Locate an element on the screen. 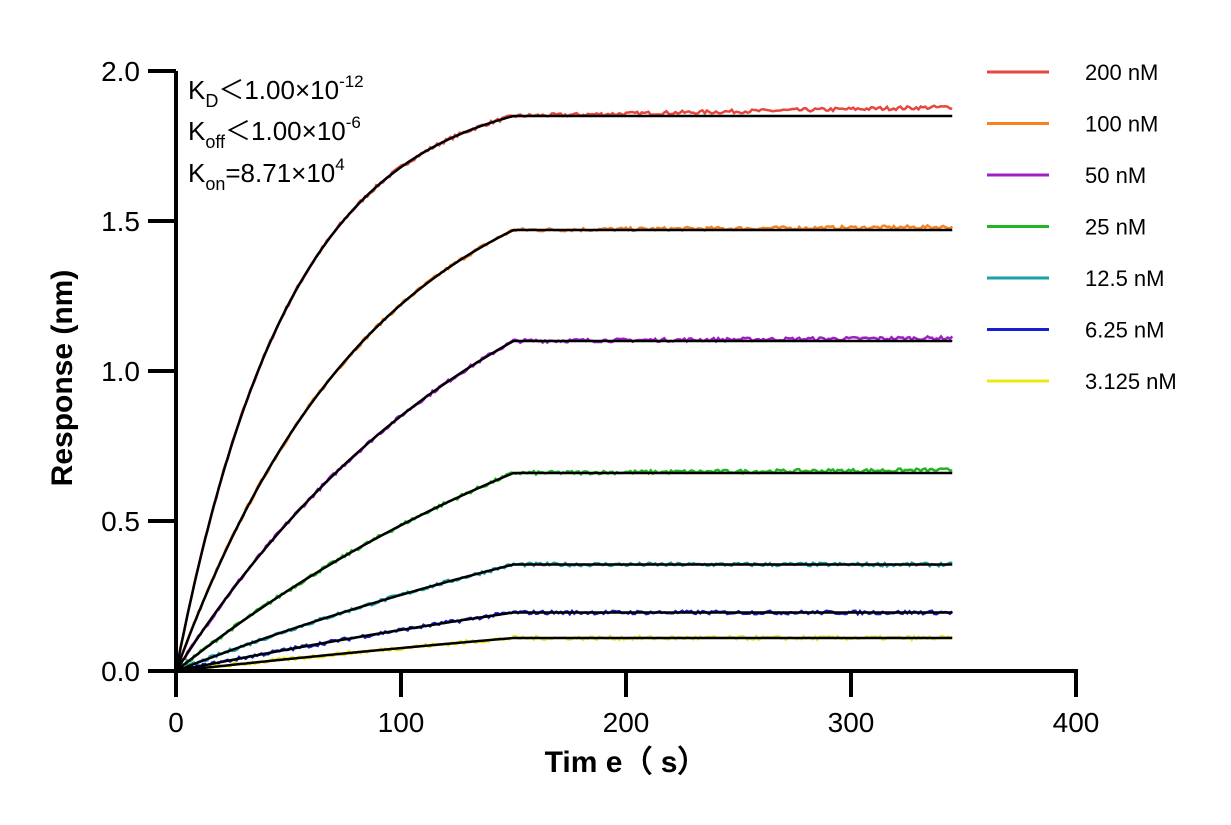  kon-rel: =8.71×10 is located at coordinates (280, 173).